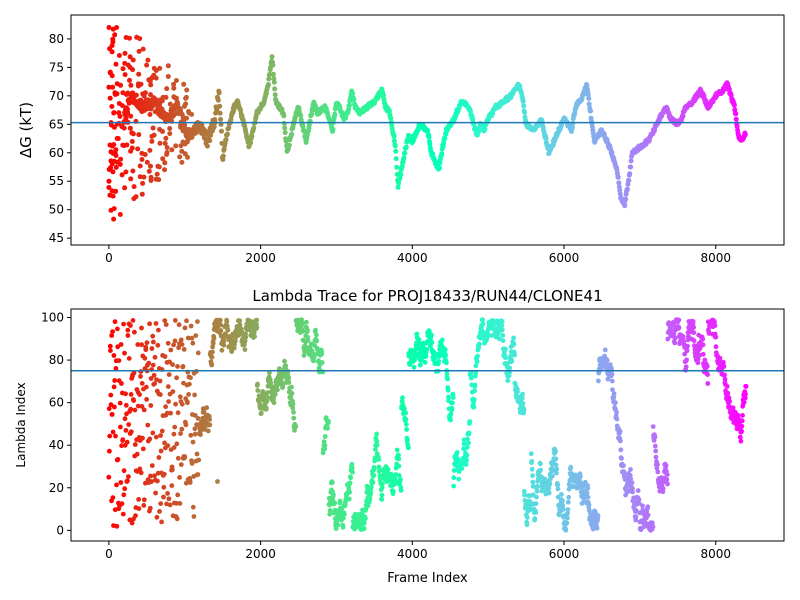 This screenshot has width=800, height=600. Describe the element at coordinates (56, 445) in the screenshot. I see `lambda-y-tick-label: 40` at that location.